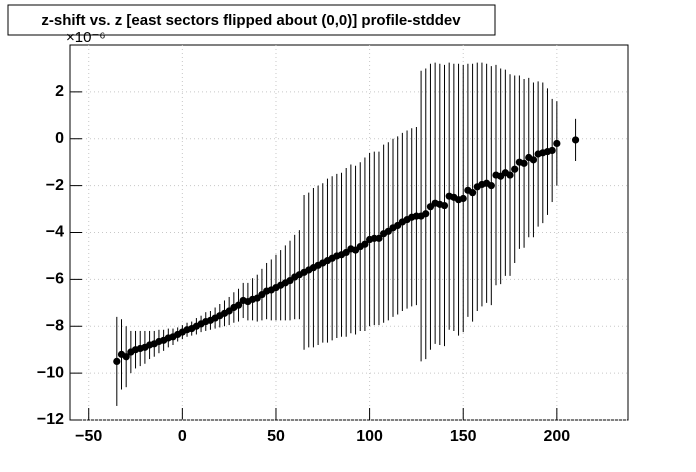  What do you see at coordinates (59, 91) in the screenshot?
I see `y-tick-label: 2` at bounding box center [59, 91].